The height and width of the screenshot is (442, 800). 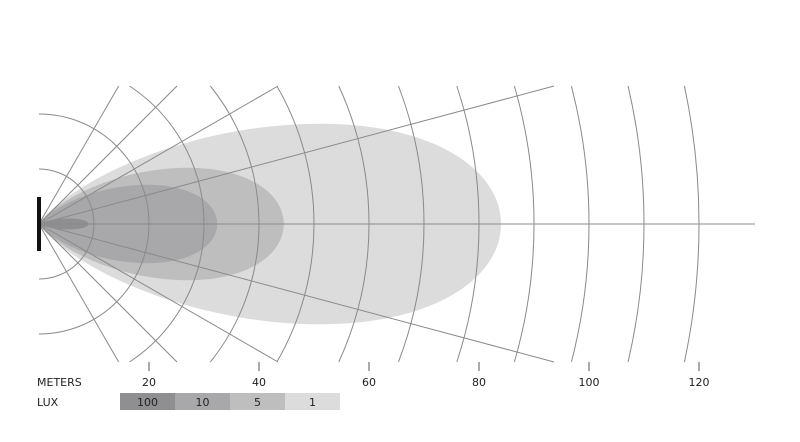 I want to click on ray-45deg, so click(x=108, y=293).